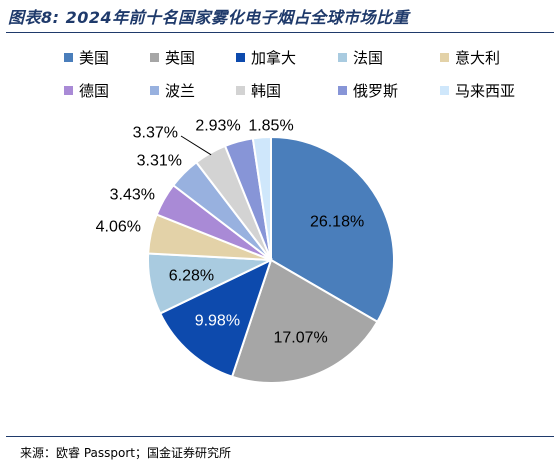 Image resolution: width=560 pixels, height=465 pixels. What do you see at coordinates (280, 436) in the screenshot?
I see `source-divider` at bounding box center [280, 436].